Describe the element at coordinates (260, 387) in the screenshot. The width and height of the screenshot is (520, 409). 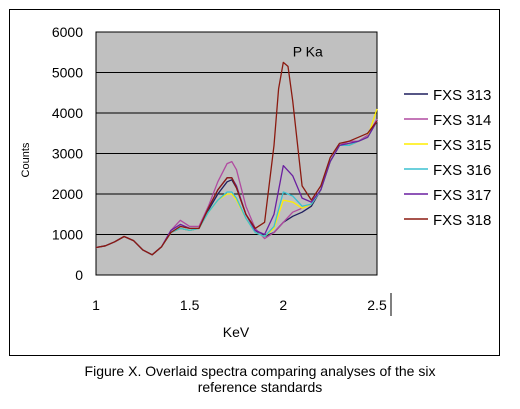
I see `caption-line-2: reference standards` at that location.